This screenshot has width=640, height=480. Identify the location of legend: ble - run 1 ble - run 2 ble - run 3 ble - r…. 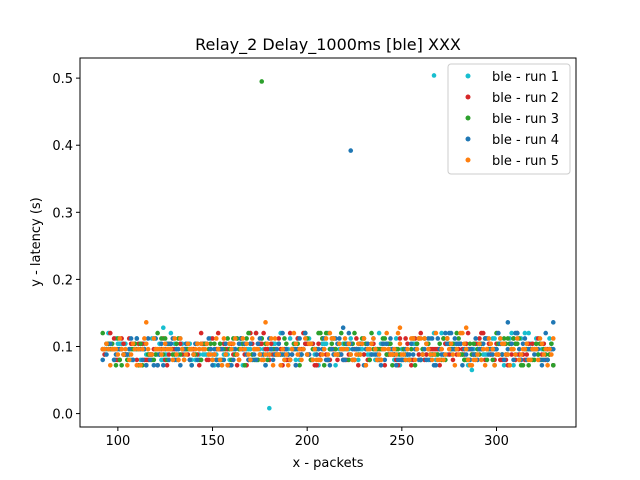
(509, 119).